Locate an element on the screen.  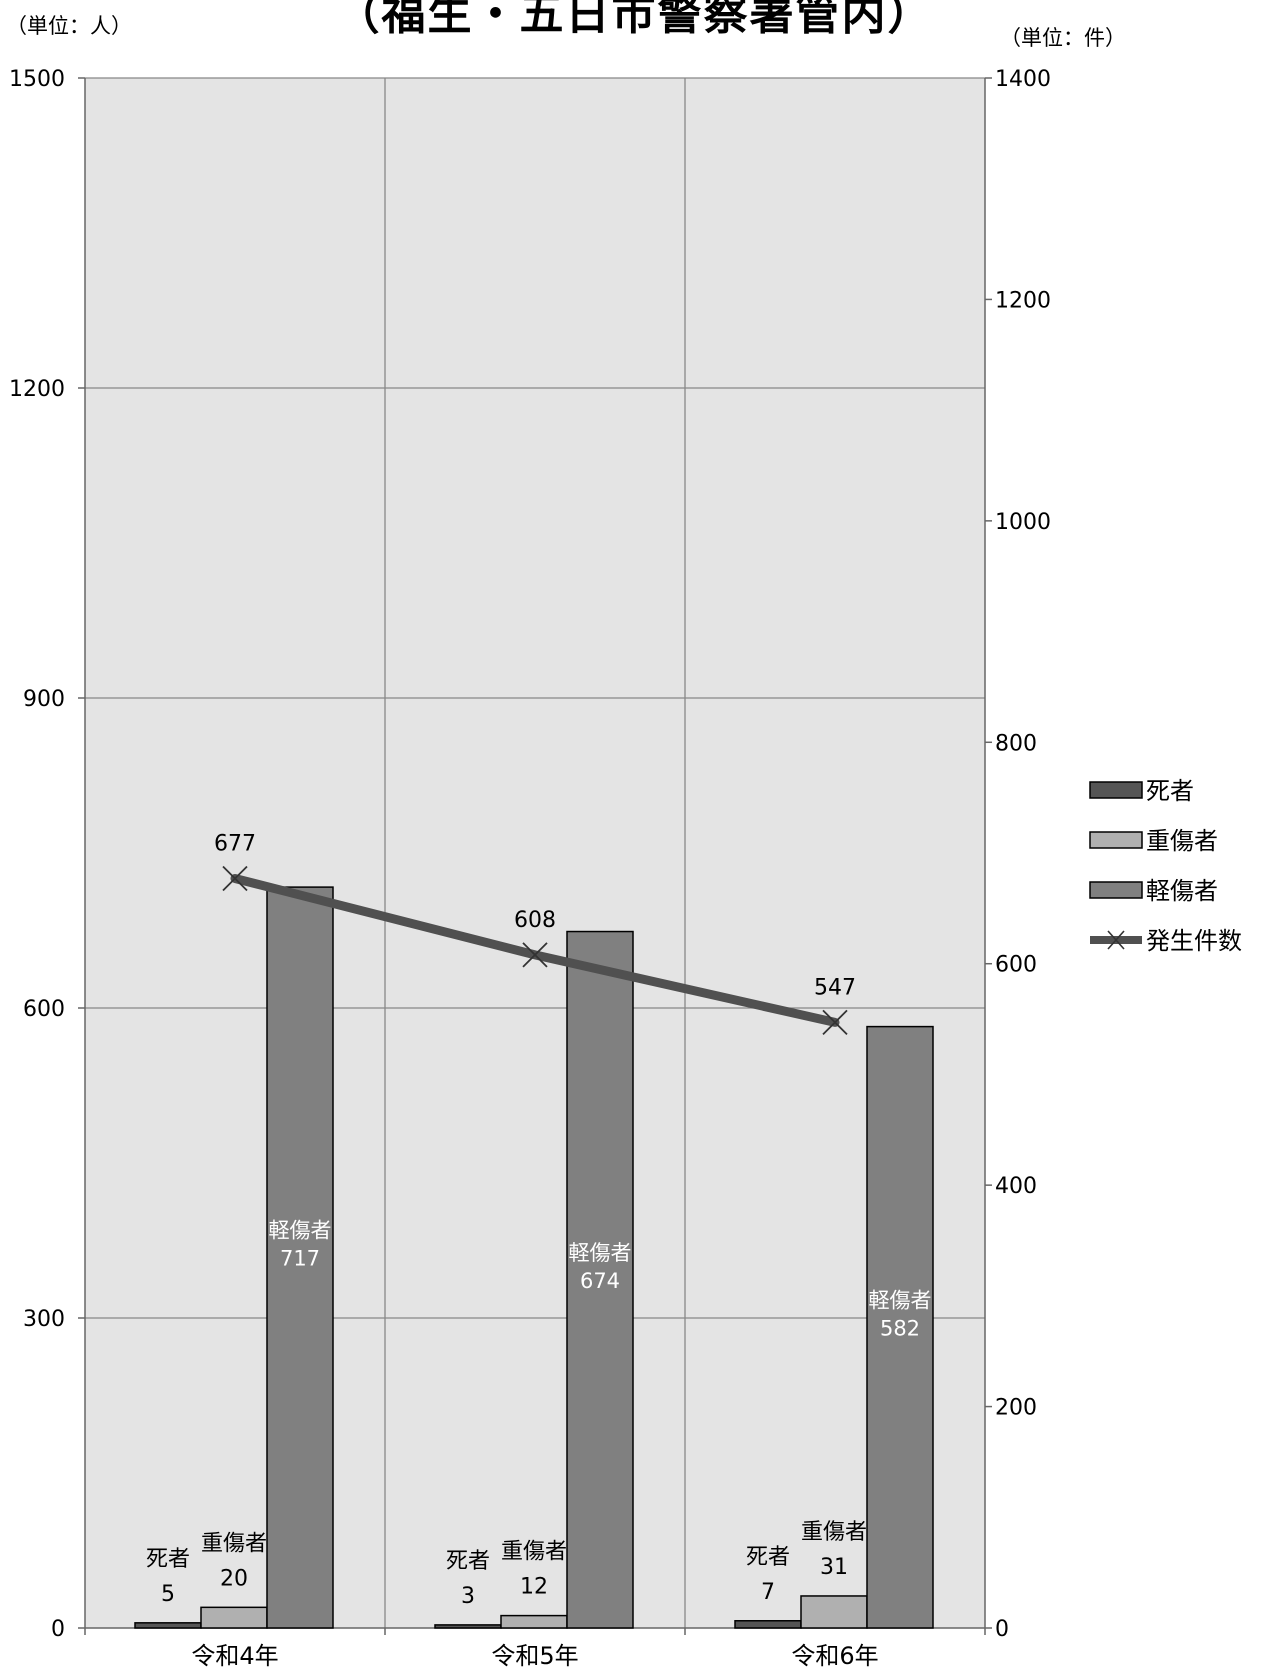
left-tick-label: 1200 is located at coordinates (37, 389).